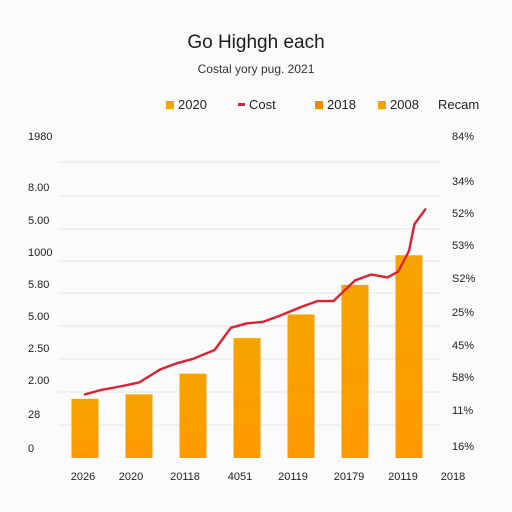  What do you see at coordinates (463, 346) in the screenshot?
I see `right-tick-label: 45%` at bounding box center [463, 346].